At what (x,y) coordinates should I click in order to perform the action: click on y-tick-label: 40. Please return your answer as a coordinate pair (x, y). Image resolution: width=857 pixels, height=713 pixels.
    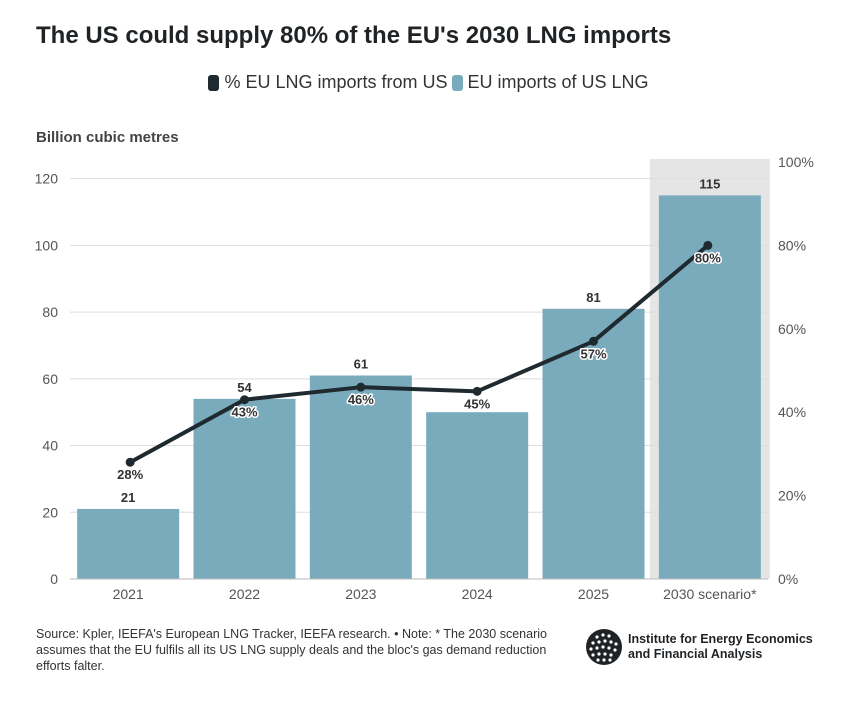
    Looking at the image, I should click on (50, 446).